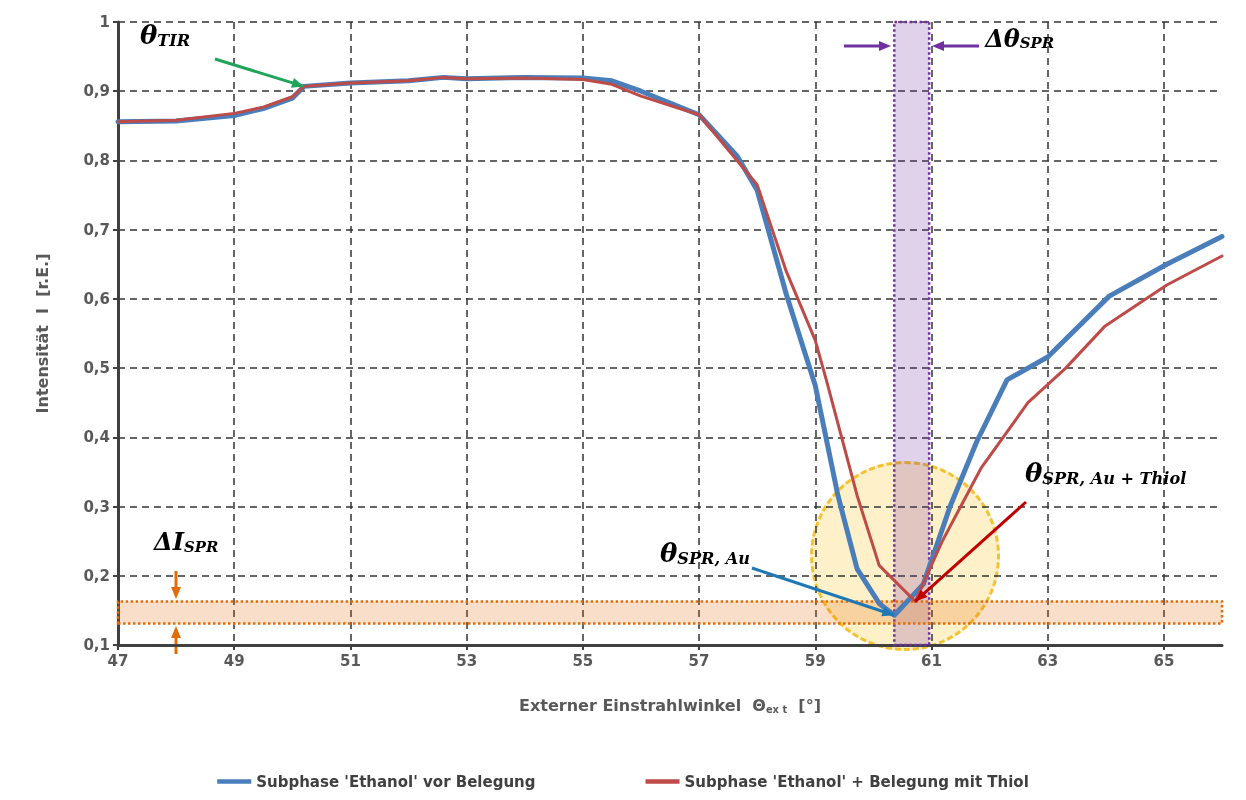 Image resolution: width=1246 pixels, height=800 pixels. What do you see at coordinates (1048, 660) in the screenshot?
I see `x-tick-label: 63` at bounding box center [1048, 660].